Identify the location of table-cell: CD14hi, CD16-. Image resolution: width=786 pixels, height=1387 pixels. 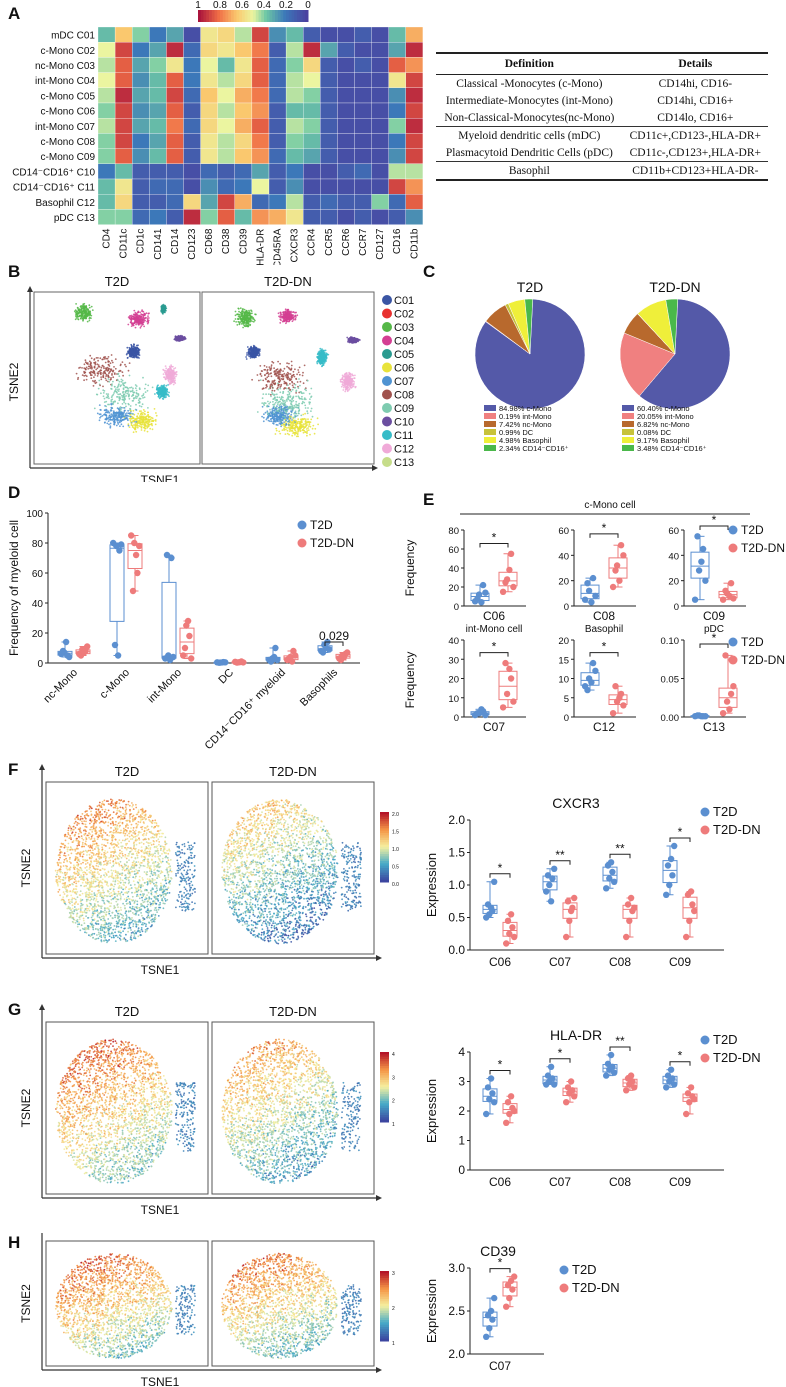
(695, 84).